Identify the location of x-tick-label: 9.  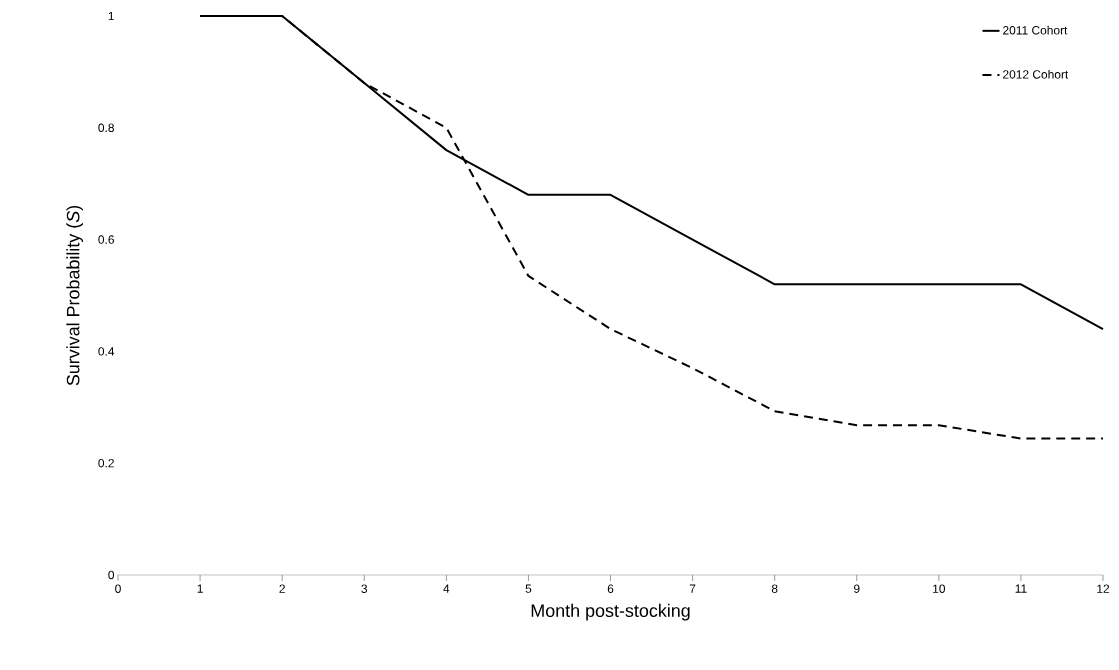
(857, 588).